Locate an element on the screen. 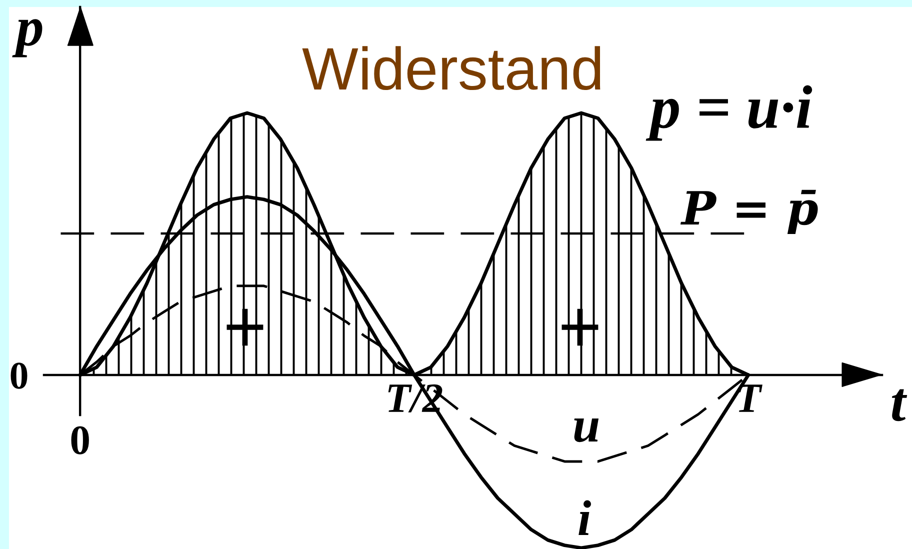 Image resolution: width=912 pixels, height=549 pixels. ref-line-label: P = p̄ is located at coordinates (749, 212).